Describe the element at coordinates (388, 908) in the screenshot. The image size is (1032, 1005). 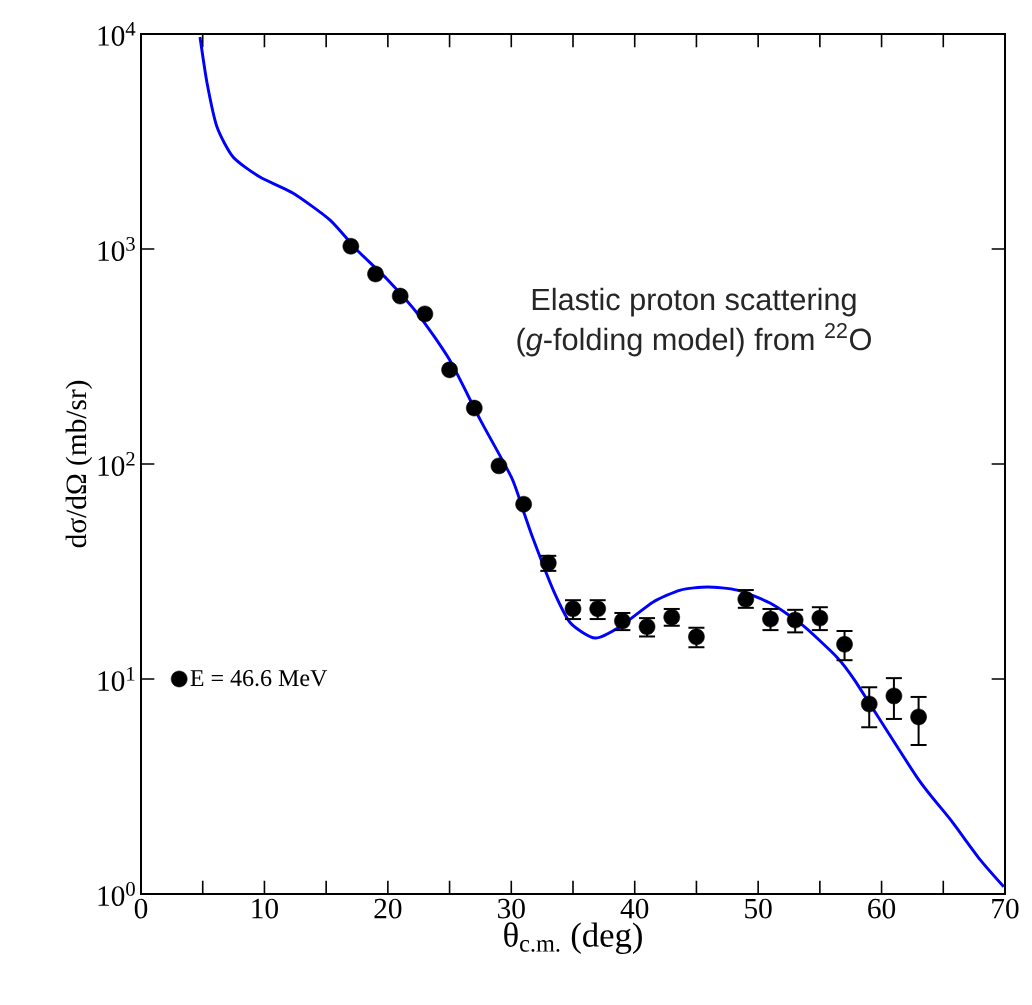
I see `x-tick-label: 20` at that location.